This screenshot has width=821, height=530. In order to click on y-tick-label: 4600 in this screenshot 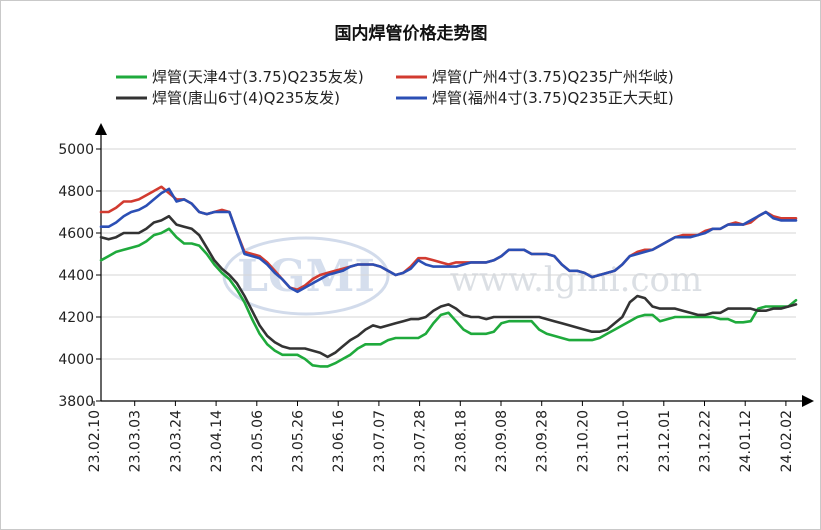, I will do `click(76, 234)`.